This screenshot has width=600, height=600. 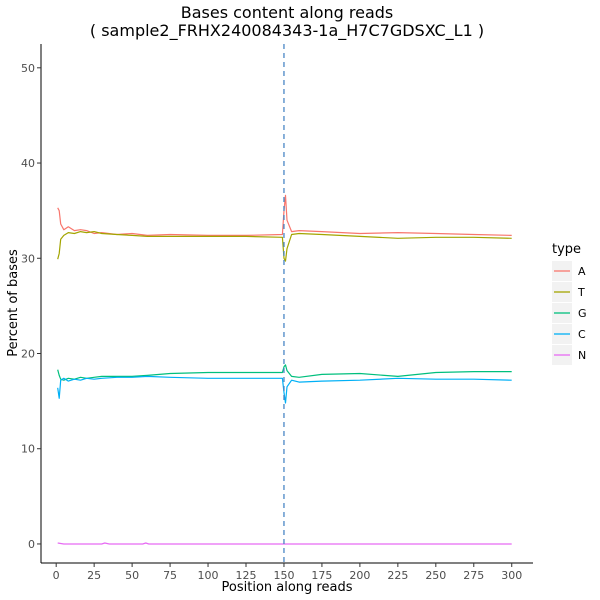 I want to click on series-line-n, so click(x=284, y=543).